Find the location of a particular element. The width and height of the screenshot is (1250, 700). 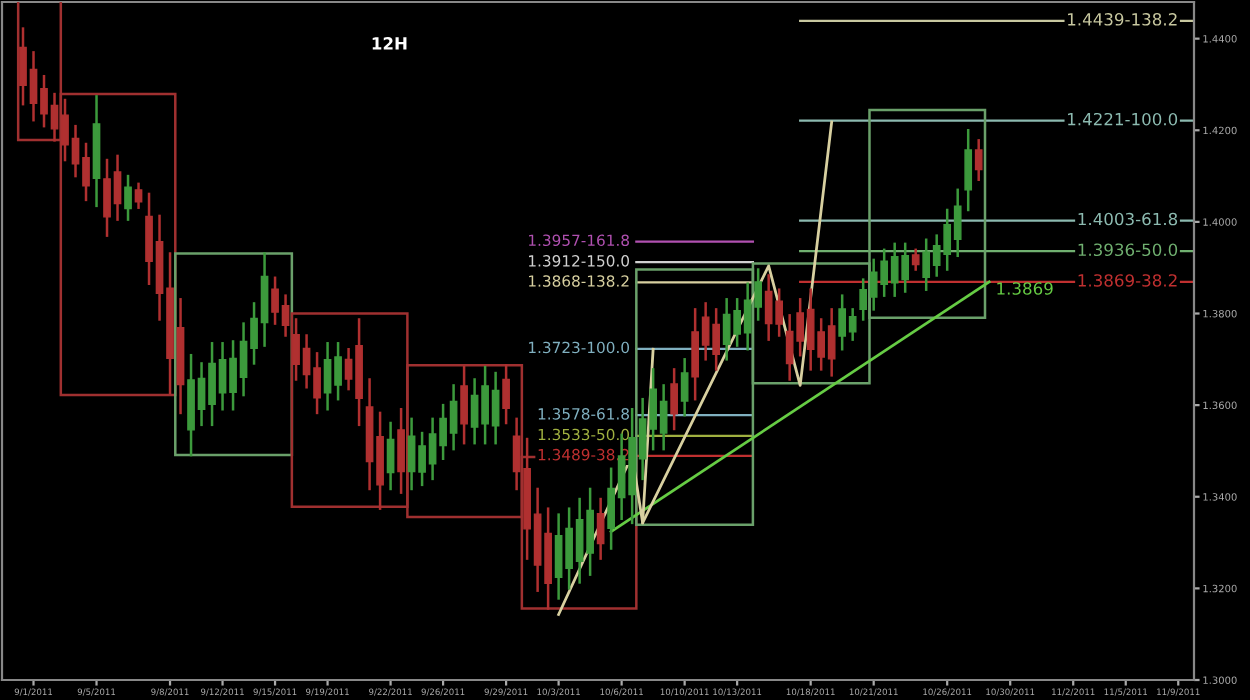

ref-line-label: 1.3936-50.0 is located at coordinates (1128, 250).